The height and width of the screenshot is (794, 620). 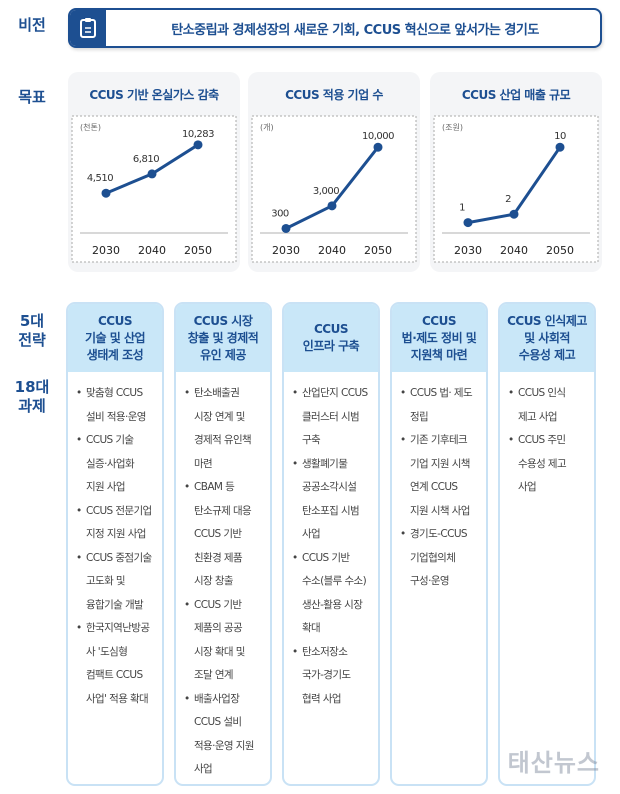 I want to click on chart-title: CCUS 적용 기업 수, so click(x=334, y=95).